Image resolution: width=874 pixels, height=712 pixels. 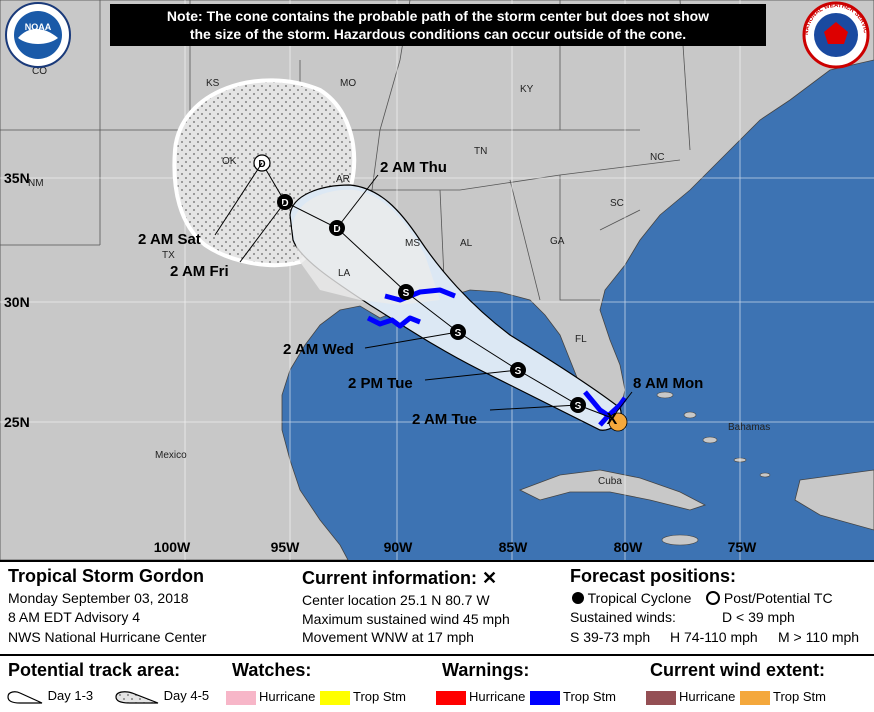 I want to click on label-country-cuba: Cuba, so click(x=610, y=481).